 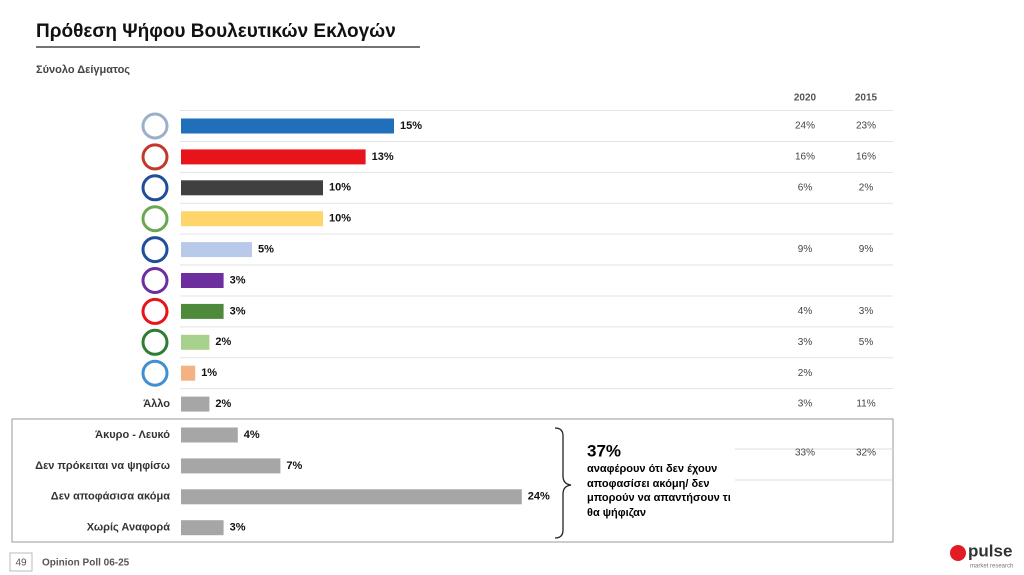 I want to click on category-label: Δεν πρόκειται να ψηφίσω, so click(x=102, y=466).